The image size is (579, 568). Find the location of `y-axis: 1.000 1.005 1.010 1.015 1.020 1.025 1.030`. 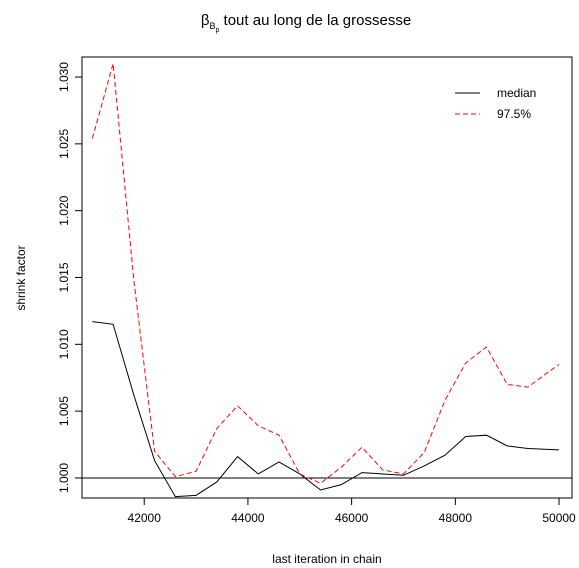

y-axis: 1.000 1.005 1.010 1.015 1.020 1.025 1.030 is located at coordinates (69, 277).